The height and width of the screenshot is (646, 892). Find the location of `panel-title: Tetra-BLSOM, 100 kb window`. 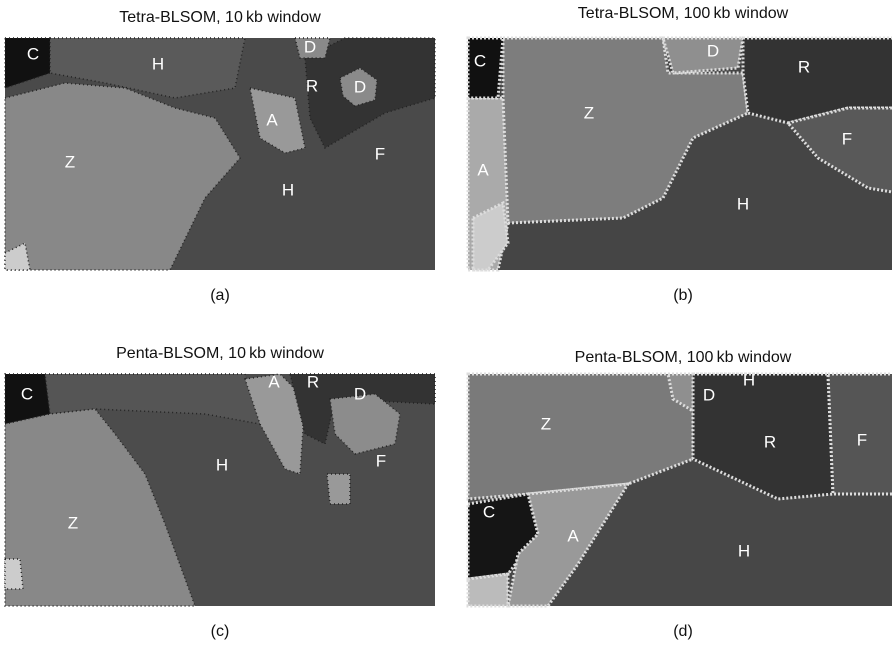

panel-title: Tetra-BLSOM, 100 kb window is located at coordinates (683, 13).